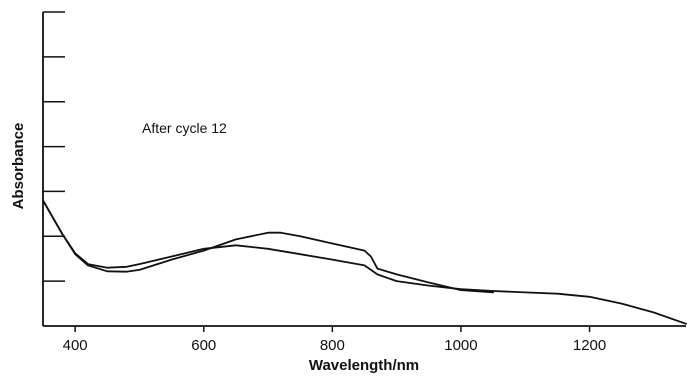  What do you see at coordinates (589, 345) in the screenshot?
I see `x-tick-label: 1200` at bounding box center [589, 345].